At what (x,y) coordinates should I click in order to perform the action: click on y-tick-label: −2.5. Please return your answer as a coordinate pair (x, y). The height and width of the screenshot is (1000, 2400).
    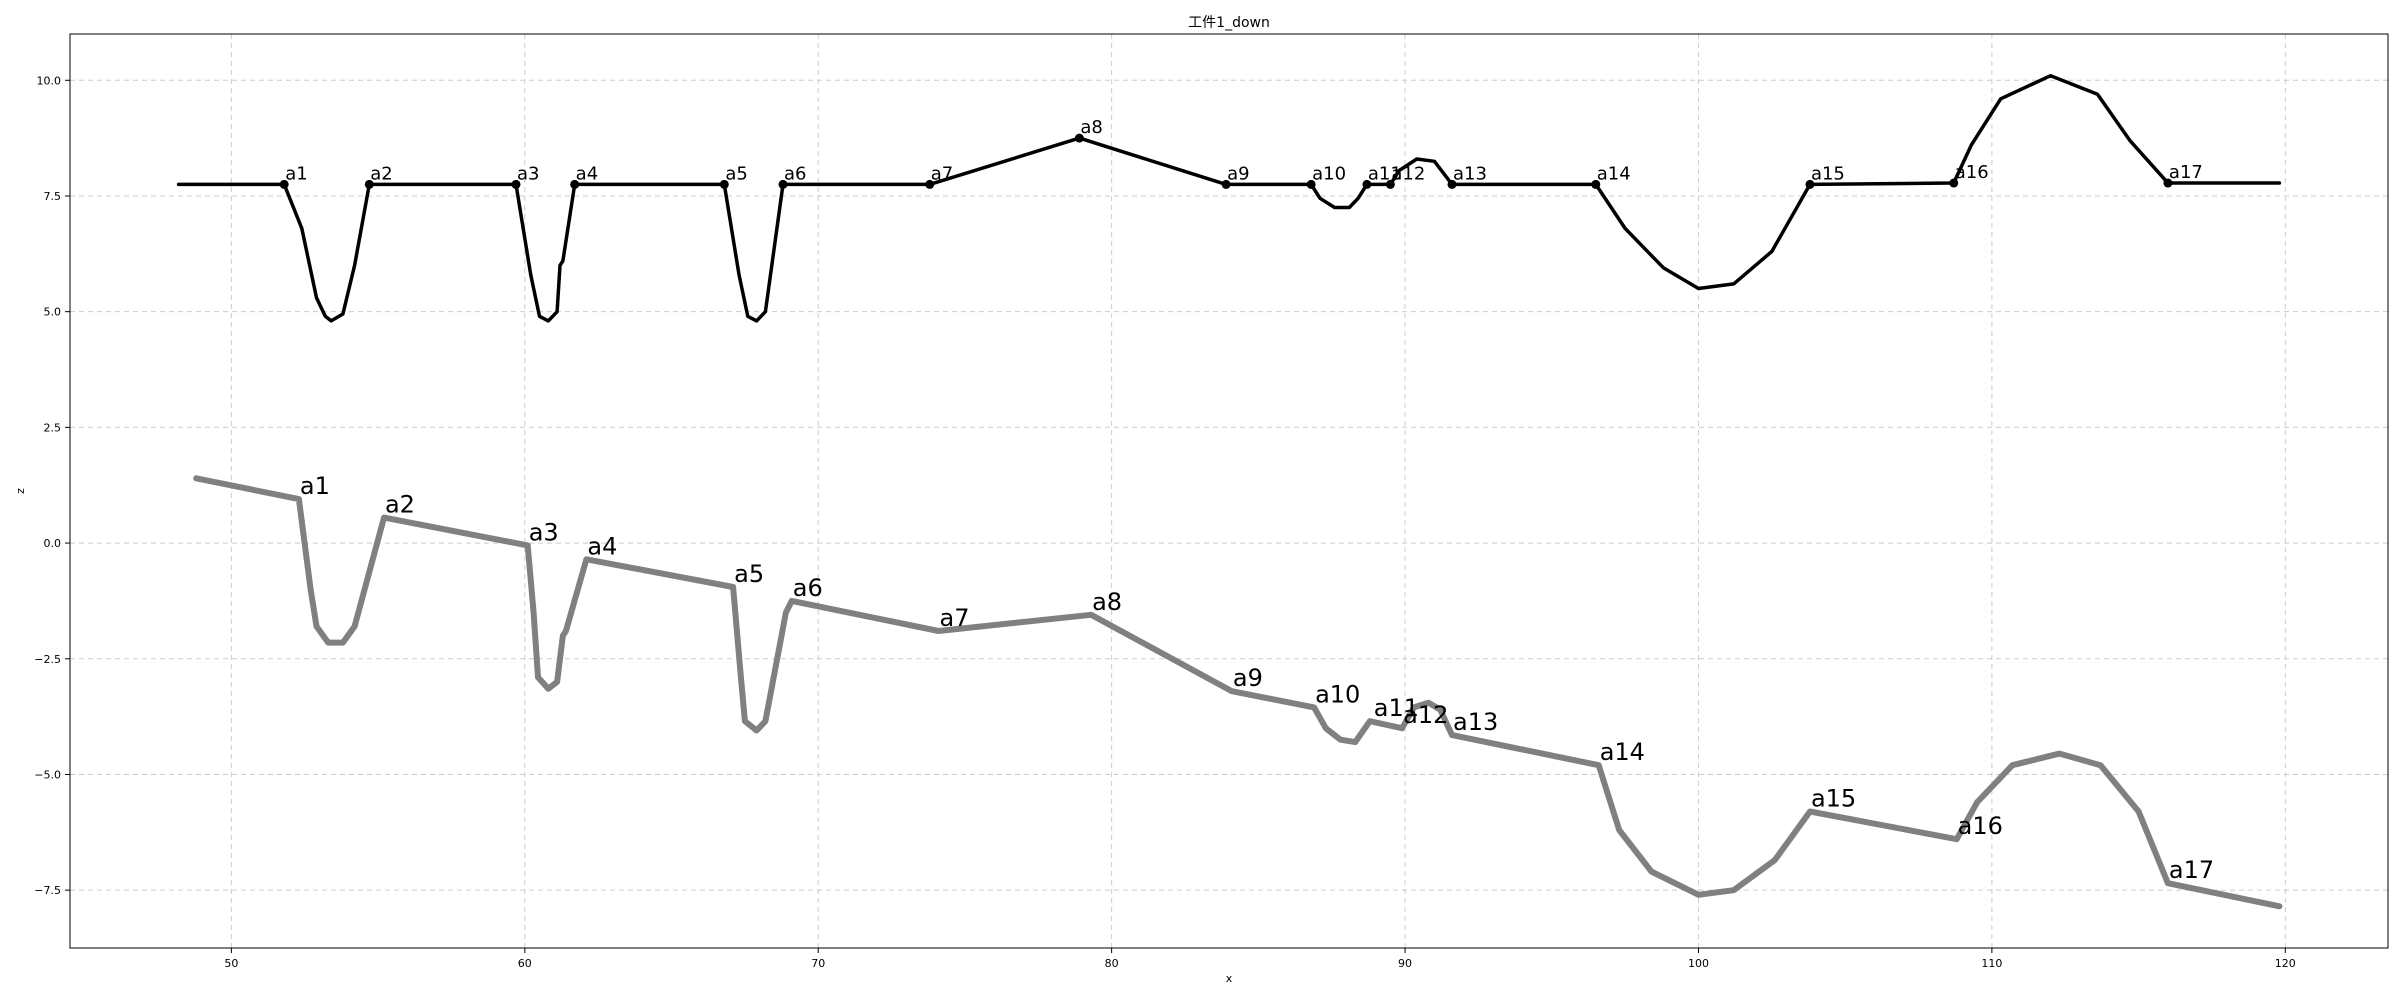
    Looking at the image, I should click on (47, 659).